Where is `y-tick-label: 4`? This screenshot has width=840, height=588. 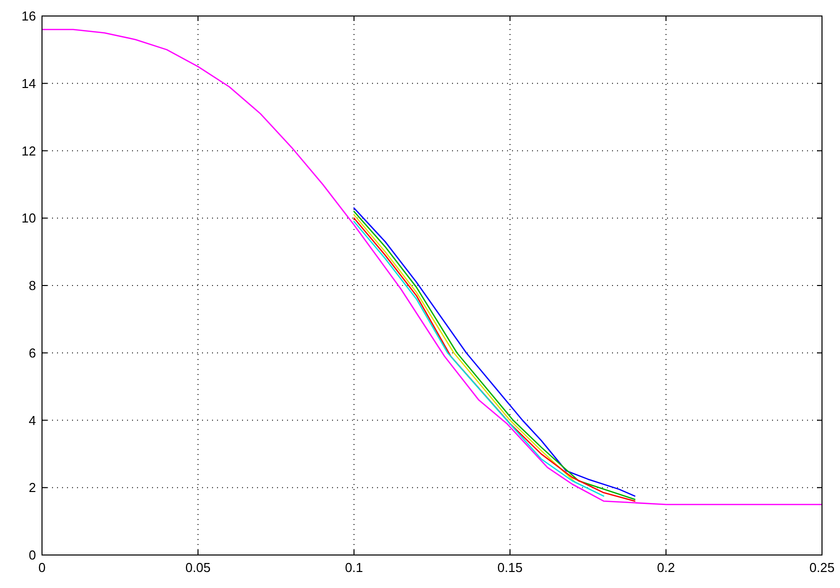 y-tick-label: 4 is located at coordinates (32, 420).